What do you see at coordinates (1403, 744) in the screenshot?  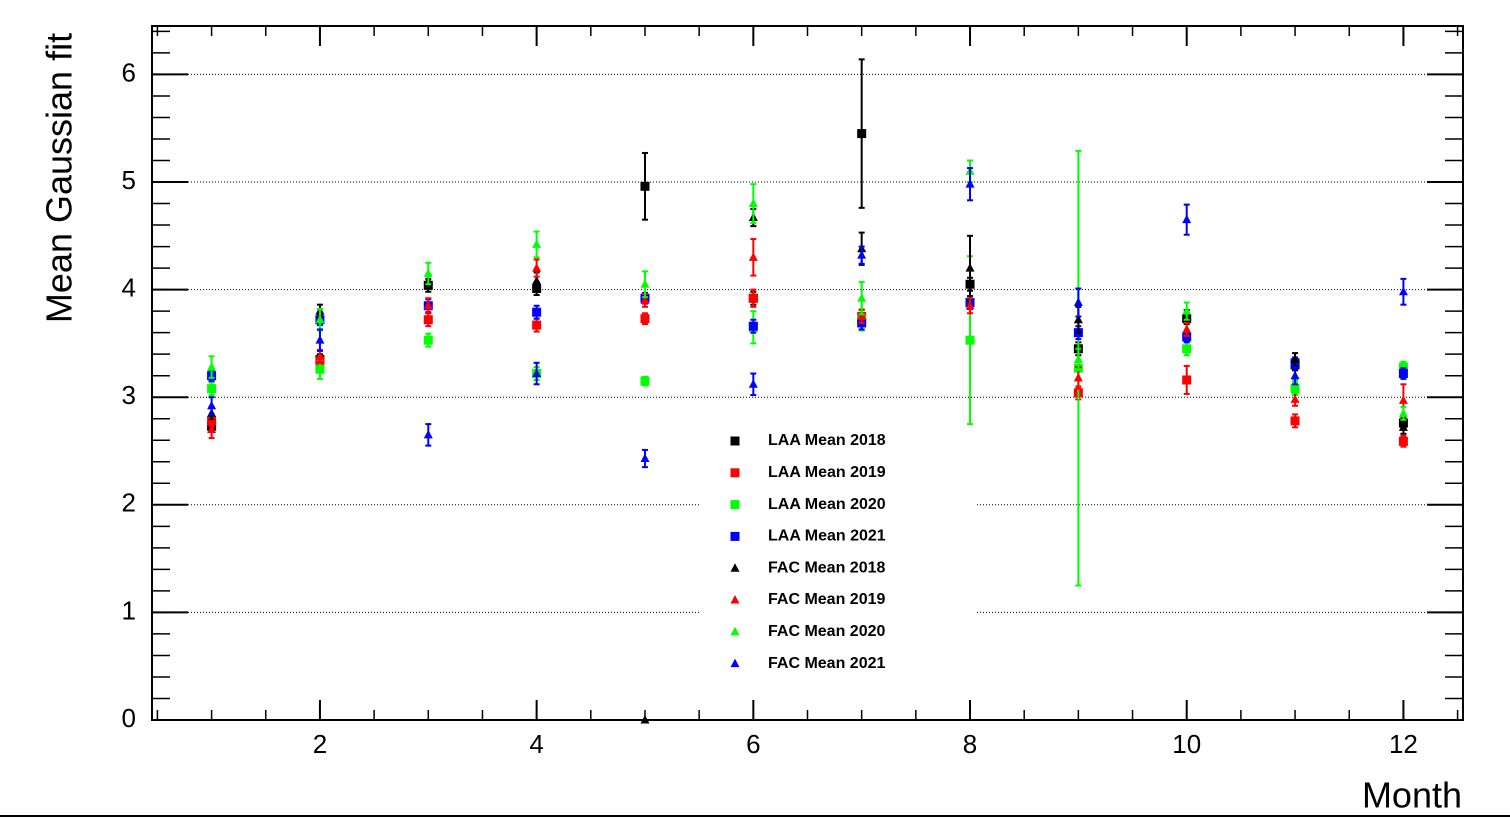 I see `x-tick-label: 12` at bounding box center [1403, 744].